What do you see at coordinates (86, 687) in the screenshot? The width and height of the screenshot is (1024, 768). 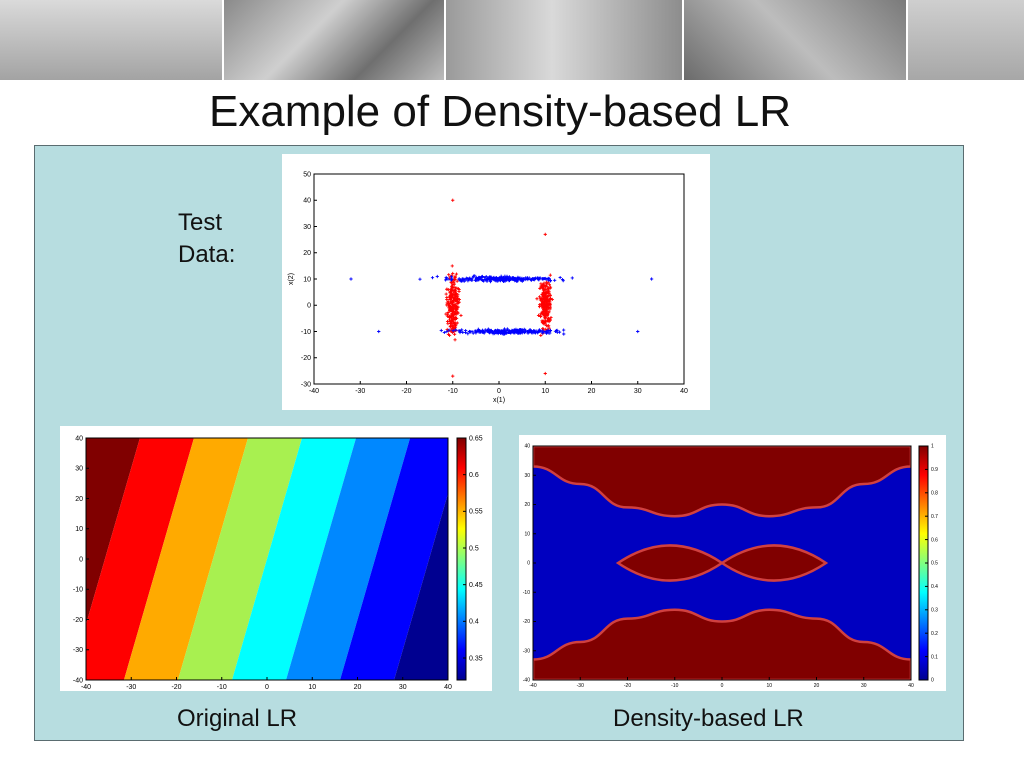 I see `x-tick-label: -40` at bounding box center [86, 687].